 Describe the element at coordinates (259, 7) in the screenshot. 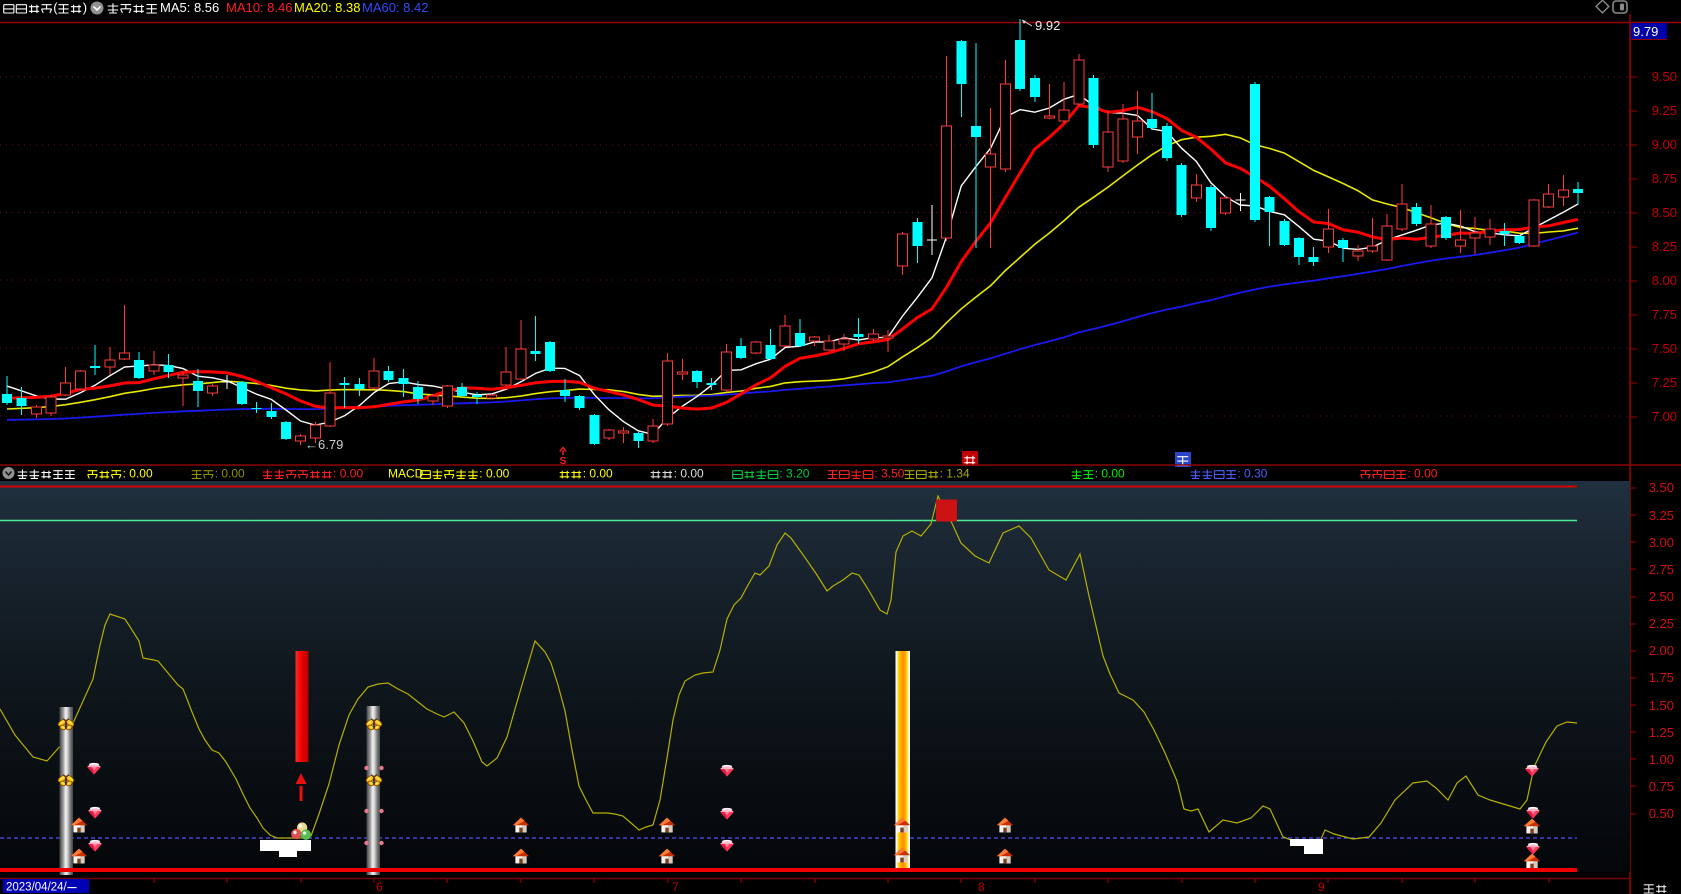

I see `svg-text: MA10: 8.46` at that location.